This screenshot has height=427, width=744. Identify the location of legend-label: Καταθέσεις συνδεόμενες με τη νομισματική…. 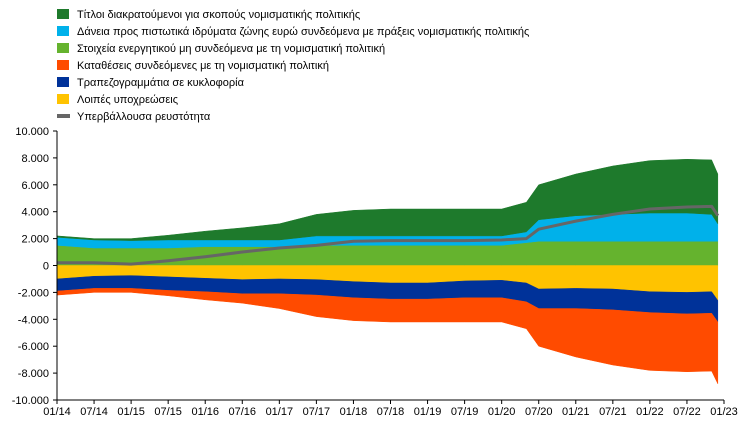
(203, 66).